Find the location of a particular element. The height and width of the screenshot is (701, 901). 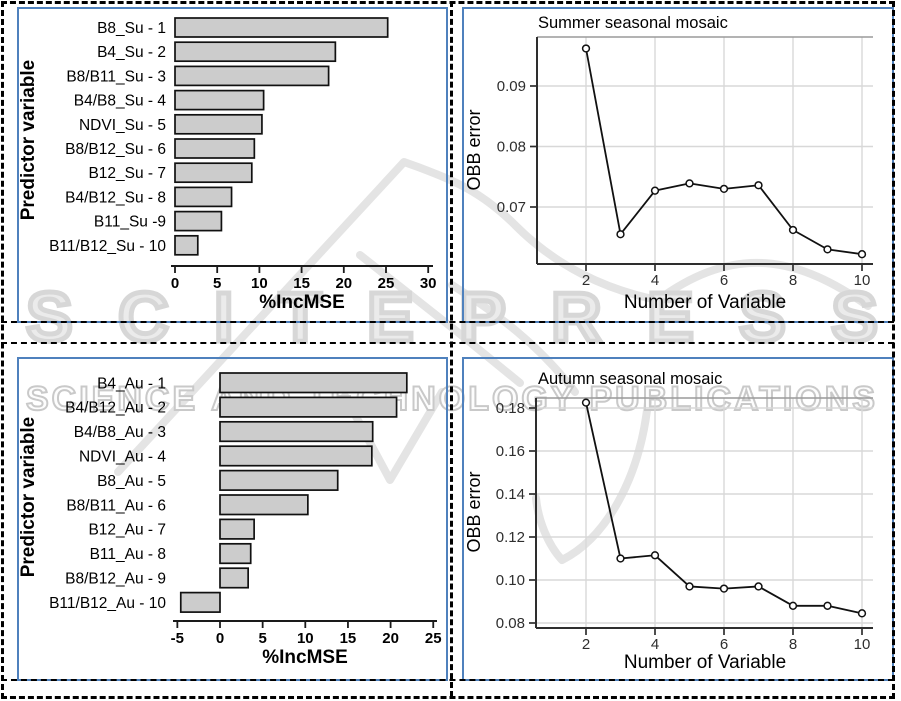

dashed-divider-bottom-row-top is located at coordinates (447, 343).